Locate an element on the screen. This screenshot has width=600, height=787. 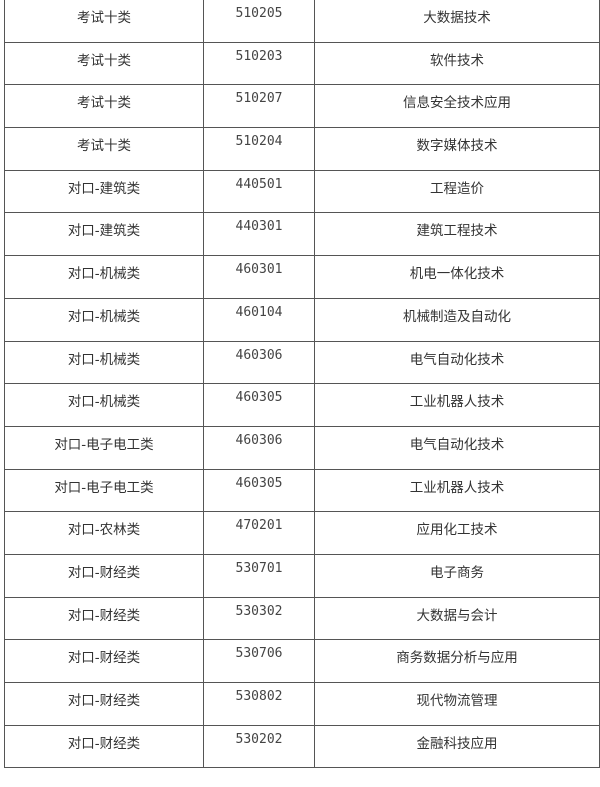
table-row: 对口-财经类 530802 现代物流管理 is located at coordinates (302, 704).